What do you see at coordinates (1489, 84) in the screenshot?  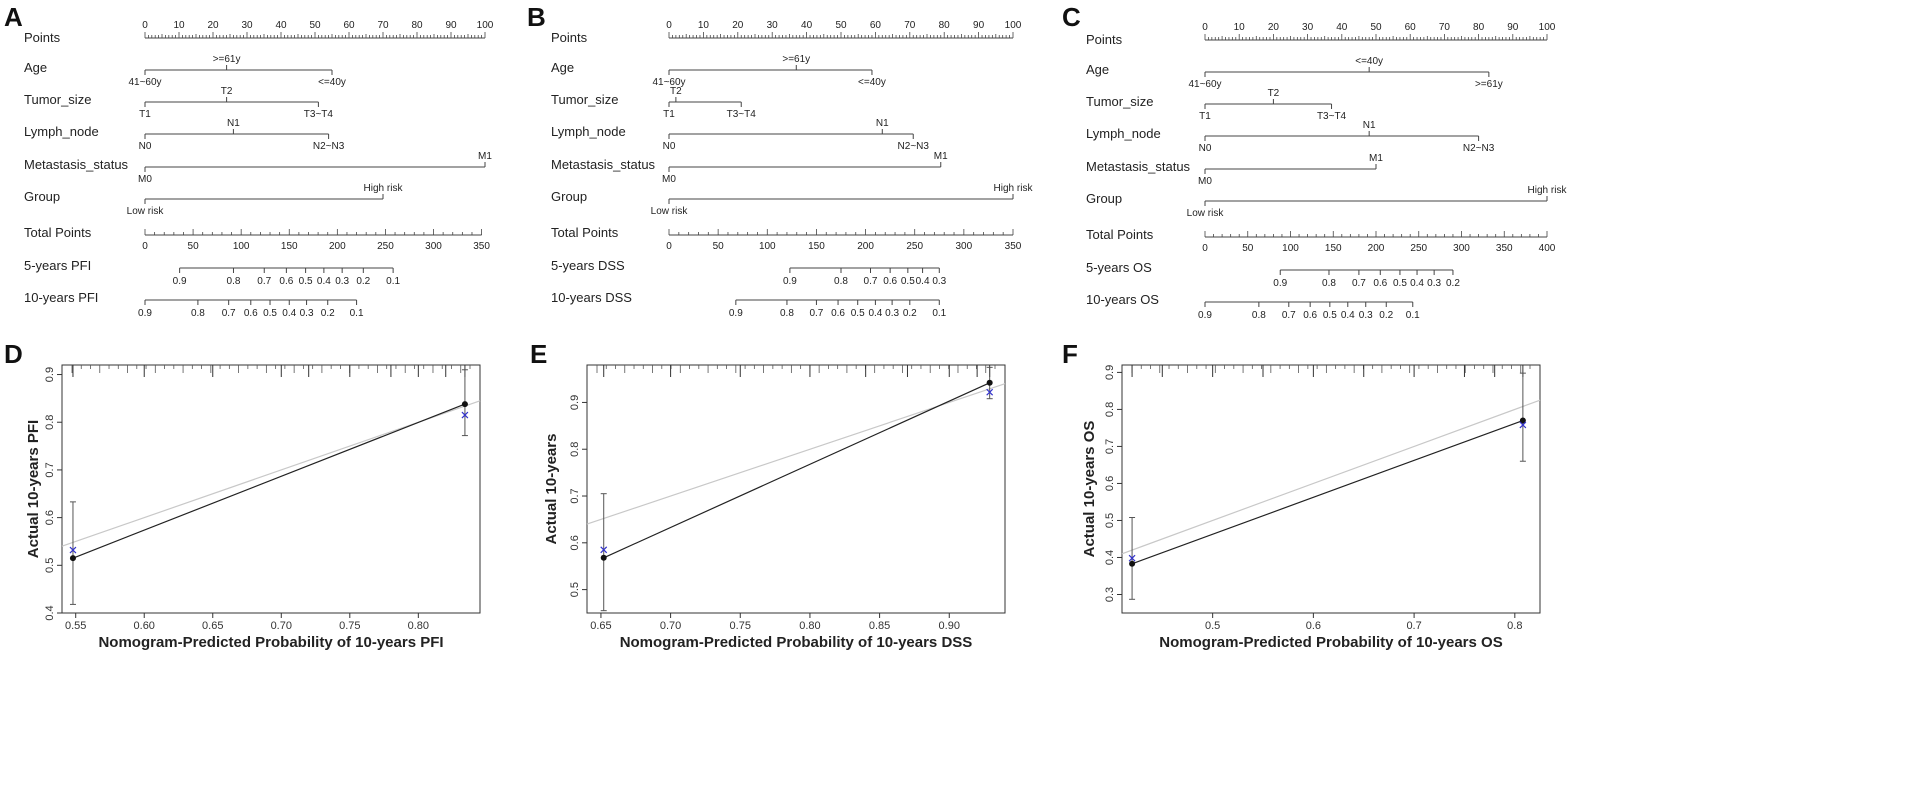 I see `level-label: >=61y` at bounding box center [1489, 84].